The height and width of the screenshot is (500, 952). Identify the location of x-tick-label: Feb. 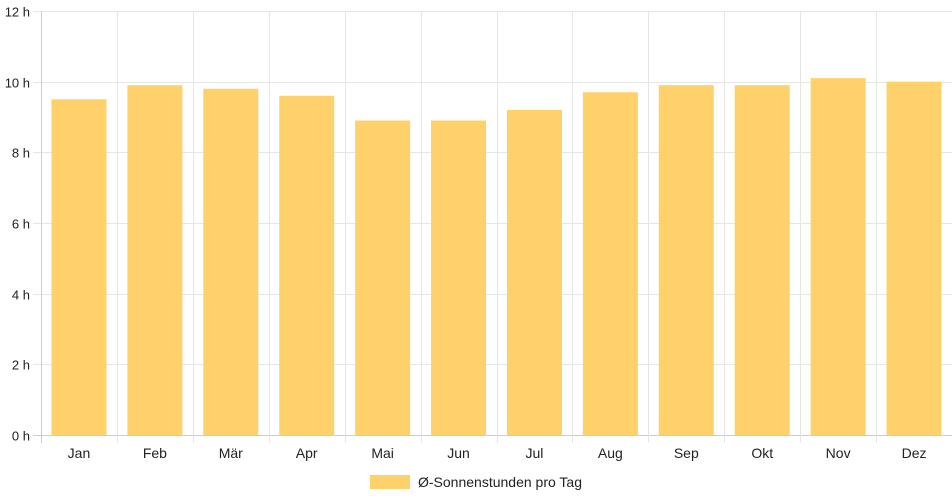
(155, 453).